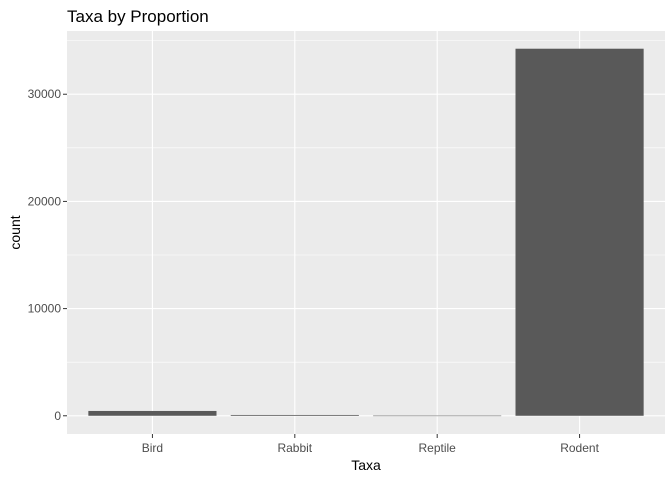 The image size is (672, 480). I want to click on y-tick-label: 10000, so click(45, 309).